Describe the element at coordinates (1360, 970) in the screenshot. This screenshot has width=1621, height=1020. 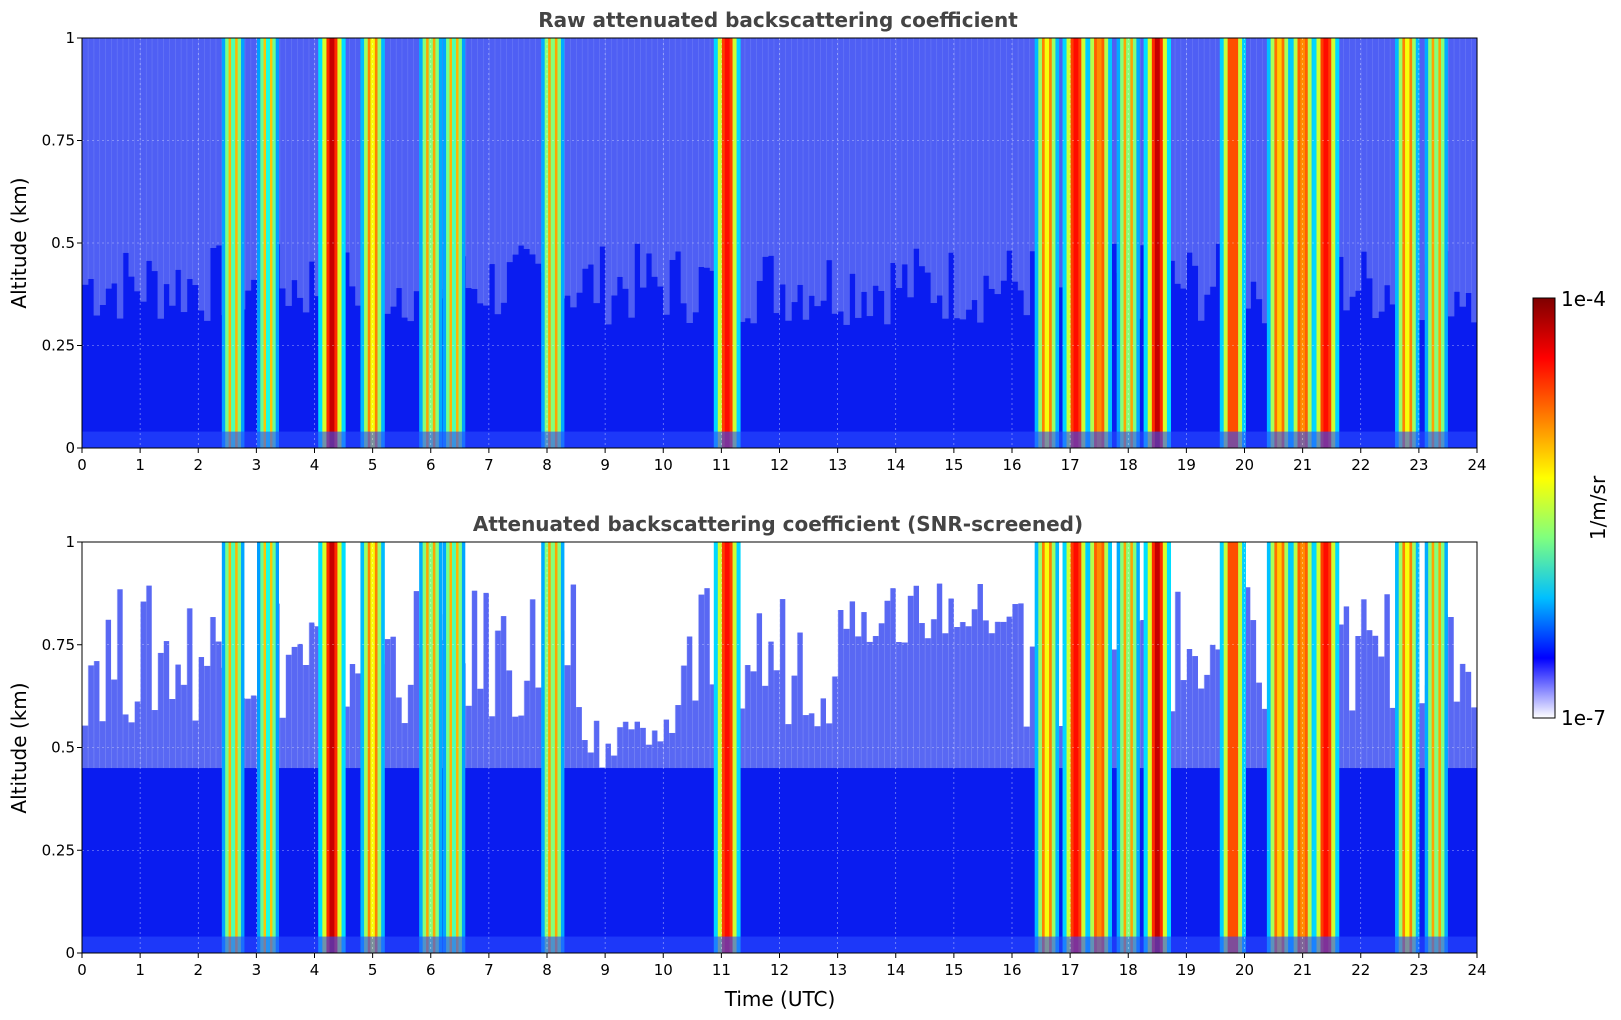
I see `x-tick-label: 22` at that location.